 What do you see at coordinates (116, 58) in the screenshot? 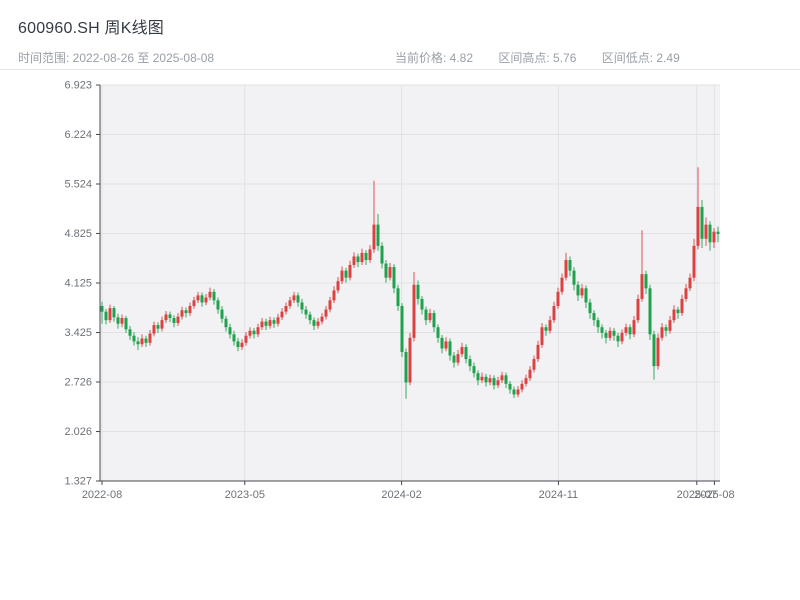
I see `time-range-label: 时间范围: 2022-08-26 至 2025-08-08` at bounding box center [116, 58].